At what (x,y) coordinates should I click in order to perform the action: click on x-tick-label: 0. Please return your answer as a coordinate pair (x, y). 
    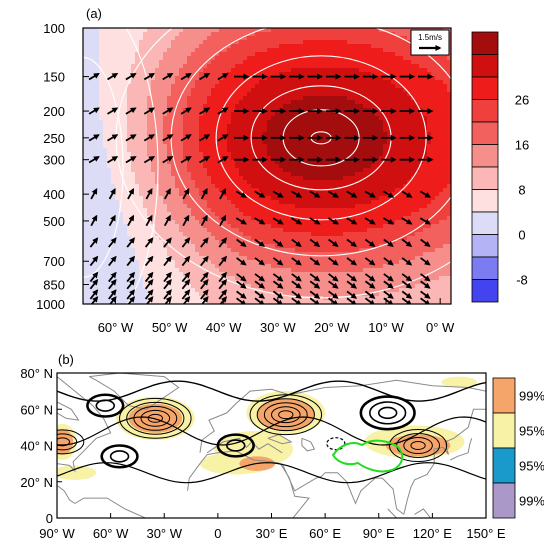
    Looking at the image, I should click on (217, 533).